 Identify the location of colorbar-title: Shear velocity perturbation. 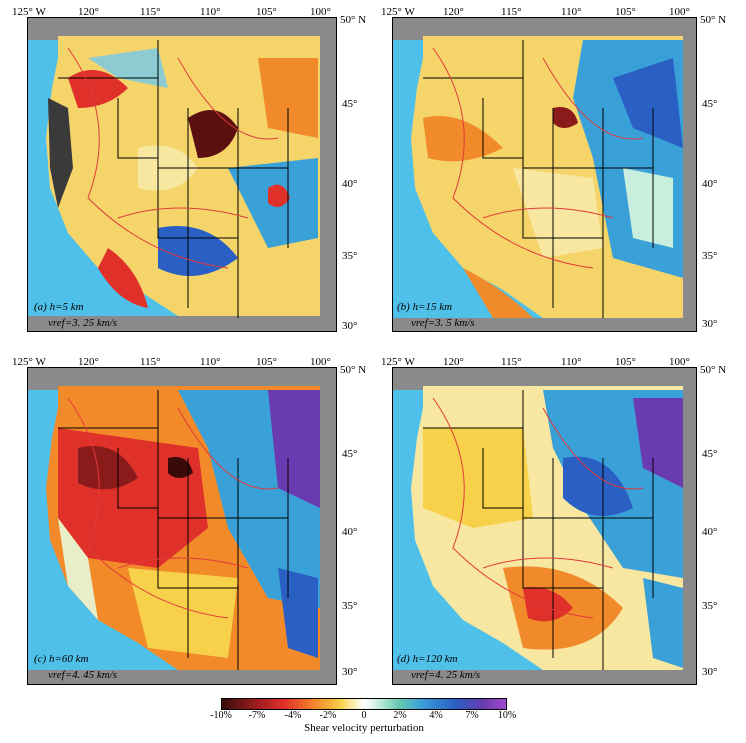
(364, 728).